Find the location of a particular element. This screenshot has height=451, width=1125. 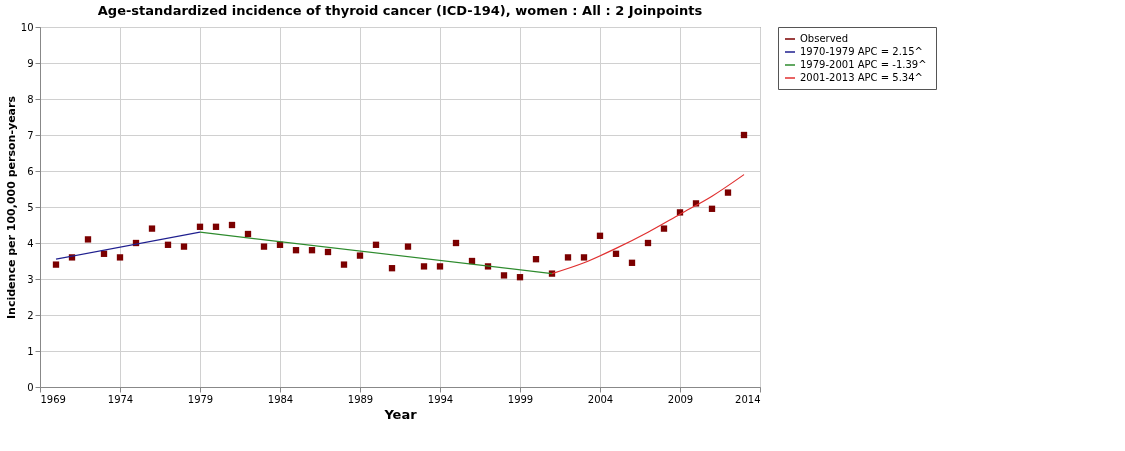

legend-label: 2001-2013 APC = 5.34^ is located at coordinates (861, 77).